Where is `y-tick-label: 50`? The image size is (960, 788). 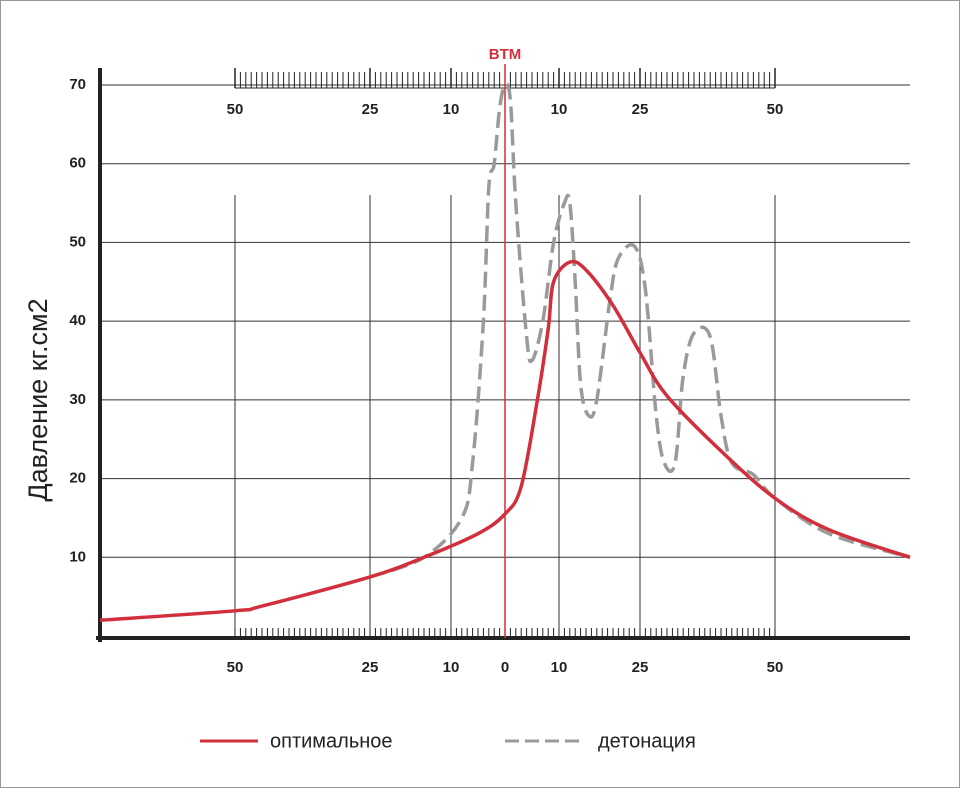 y-tick-label: 50 is located at coordinates (77, 241).